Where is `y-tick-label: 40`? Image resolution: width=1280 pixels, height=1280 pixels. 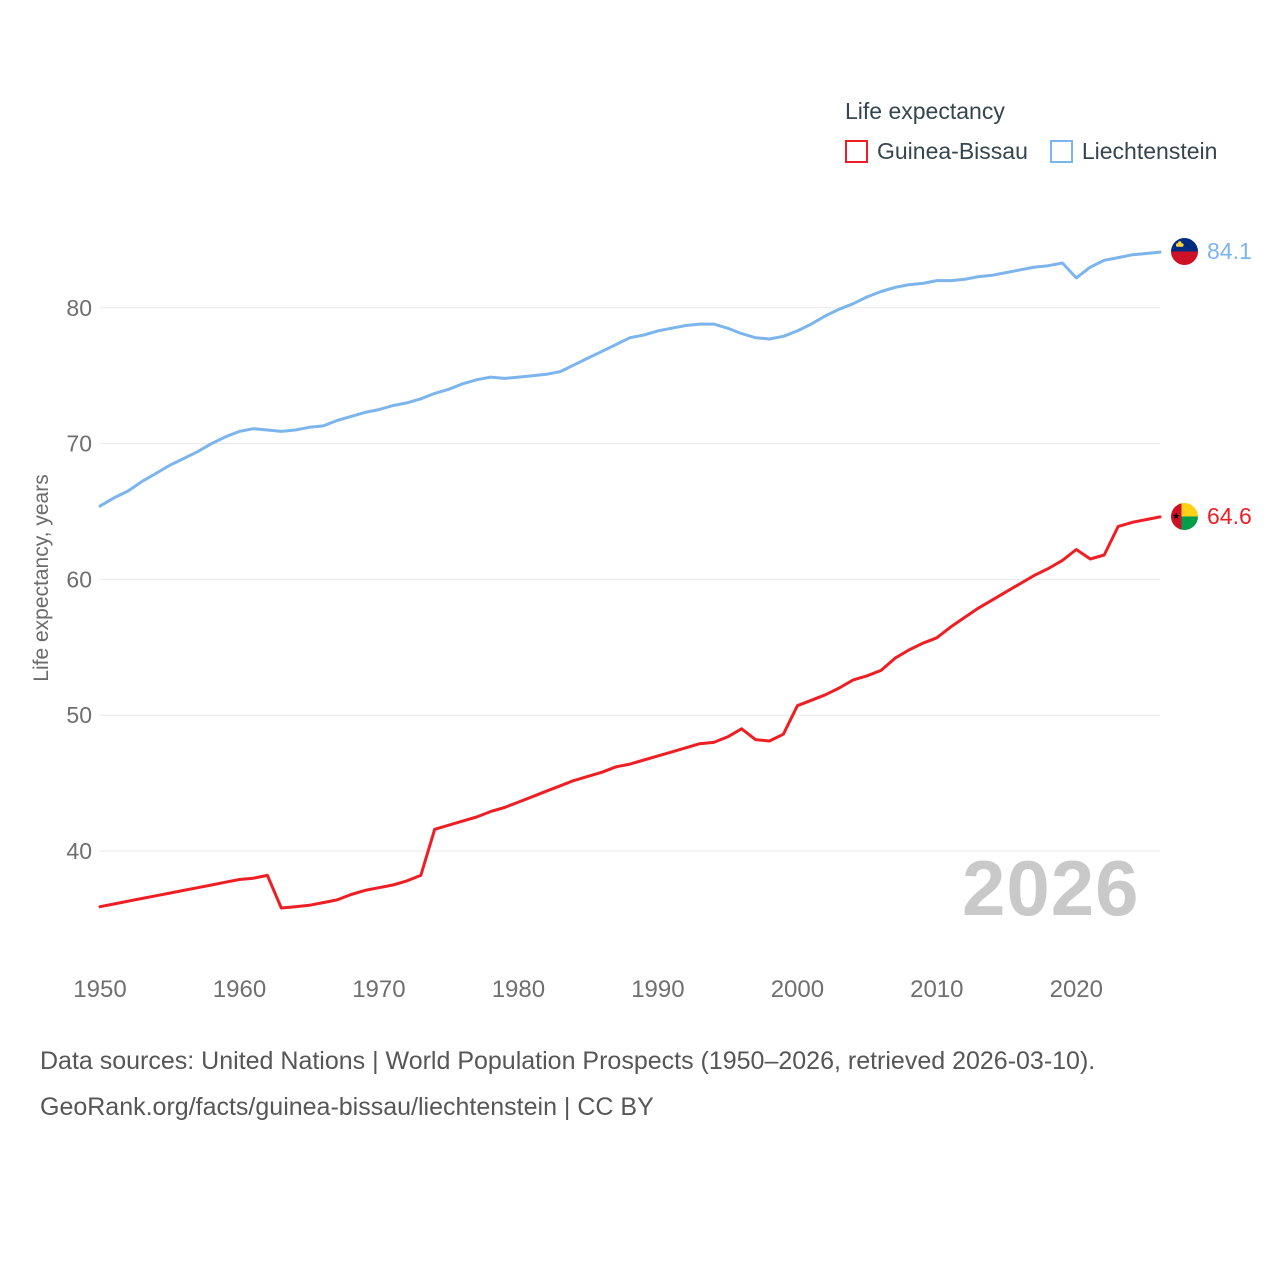 y-tick-label: 40 is located at coordinates (79, 851).